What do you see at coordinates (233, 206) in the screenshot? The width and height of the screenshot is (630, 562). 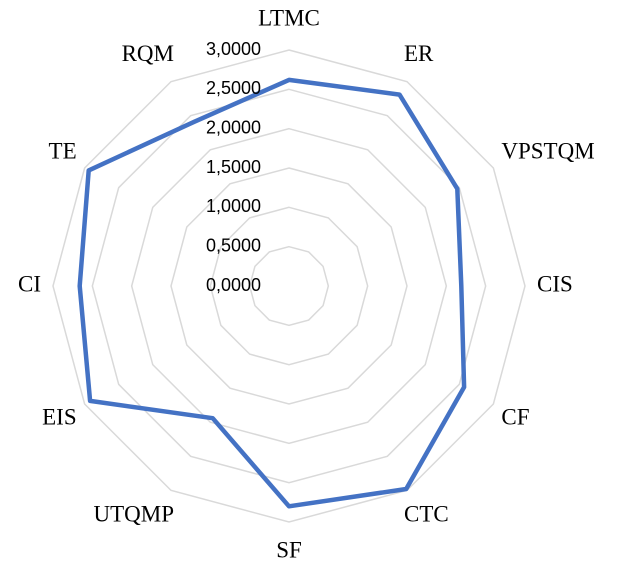 I see `r-tick-label: 1,0000` at bounding box center [233, 206].